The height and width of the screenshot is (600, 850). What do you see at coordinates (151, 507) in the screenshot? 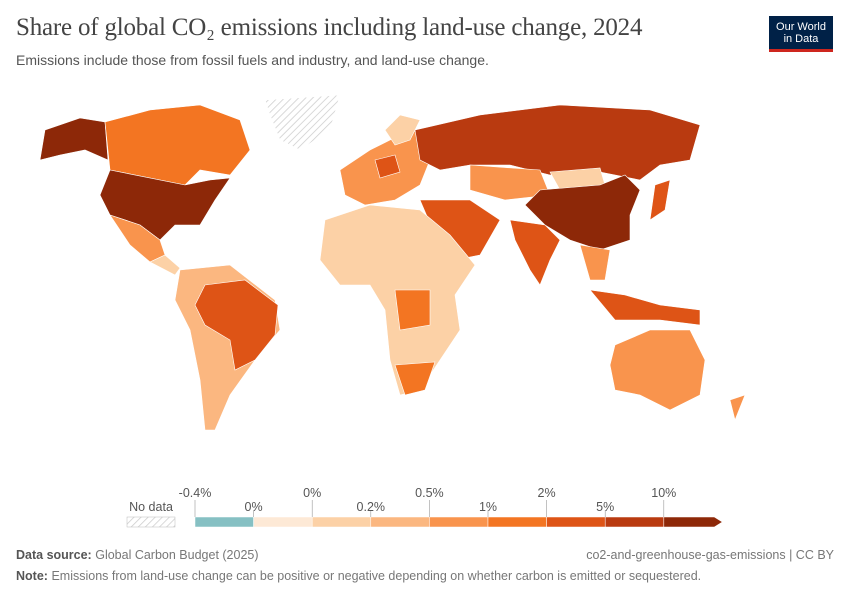
I see `no-data-label: No data` at bounding box center [151, 507].